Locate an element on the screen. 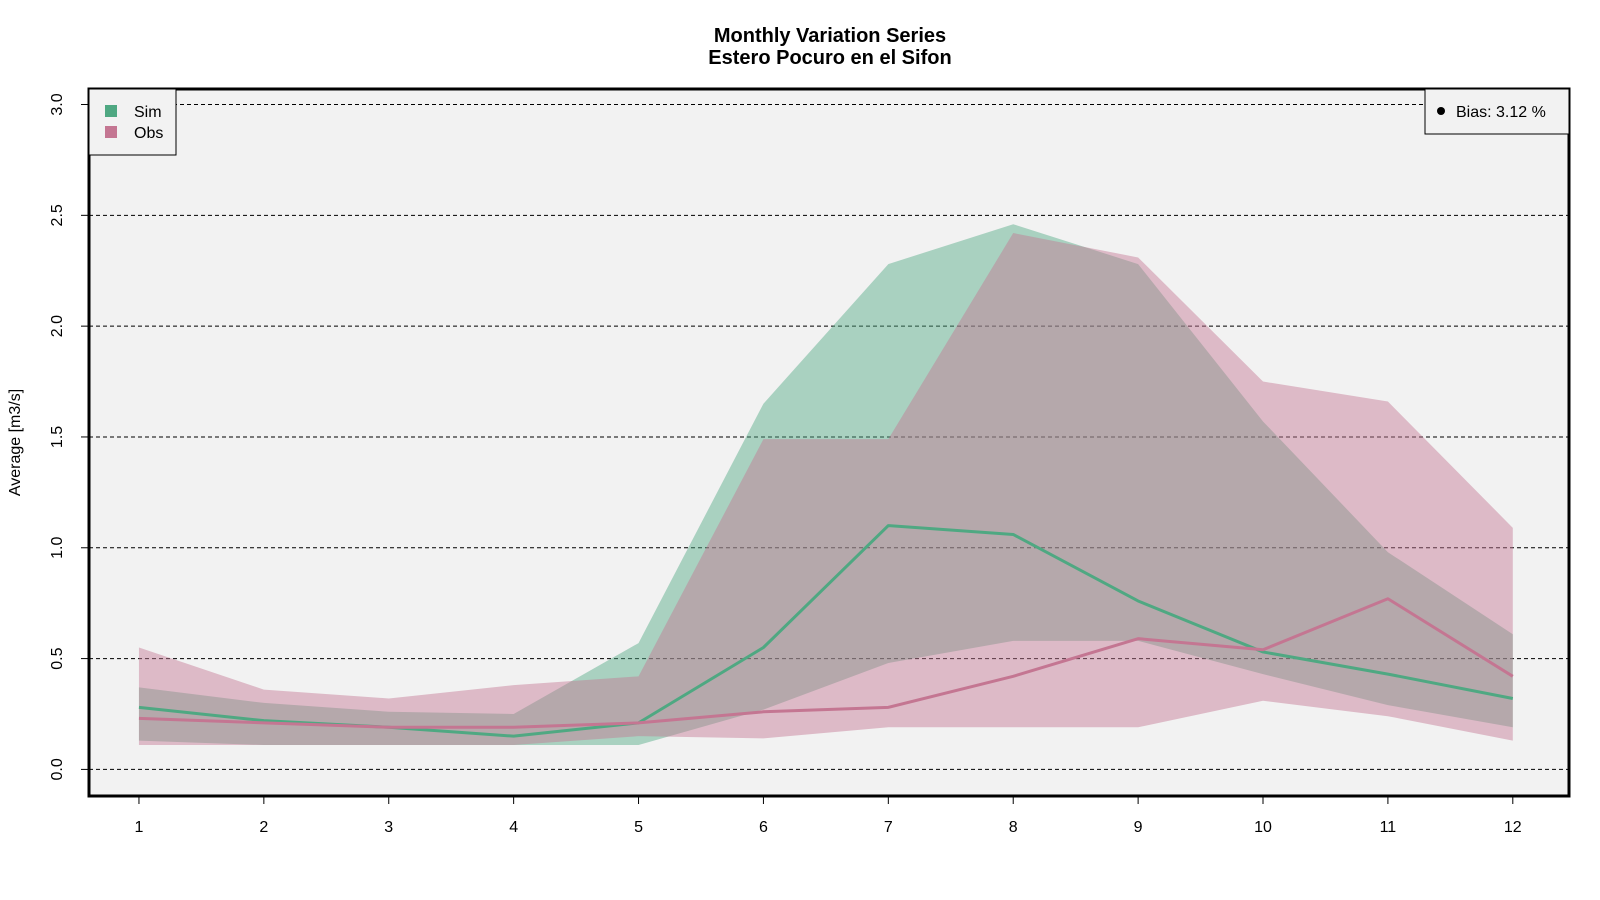  x-axis: 1 2 3 4 5 6 7 8 9 10 11 12 is located at coordinates (828, 816).